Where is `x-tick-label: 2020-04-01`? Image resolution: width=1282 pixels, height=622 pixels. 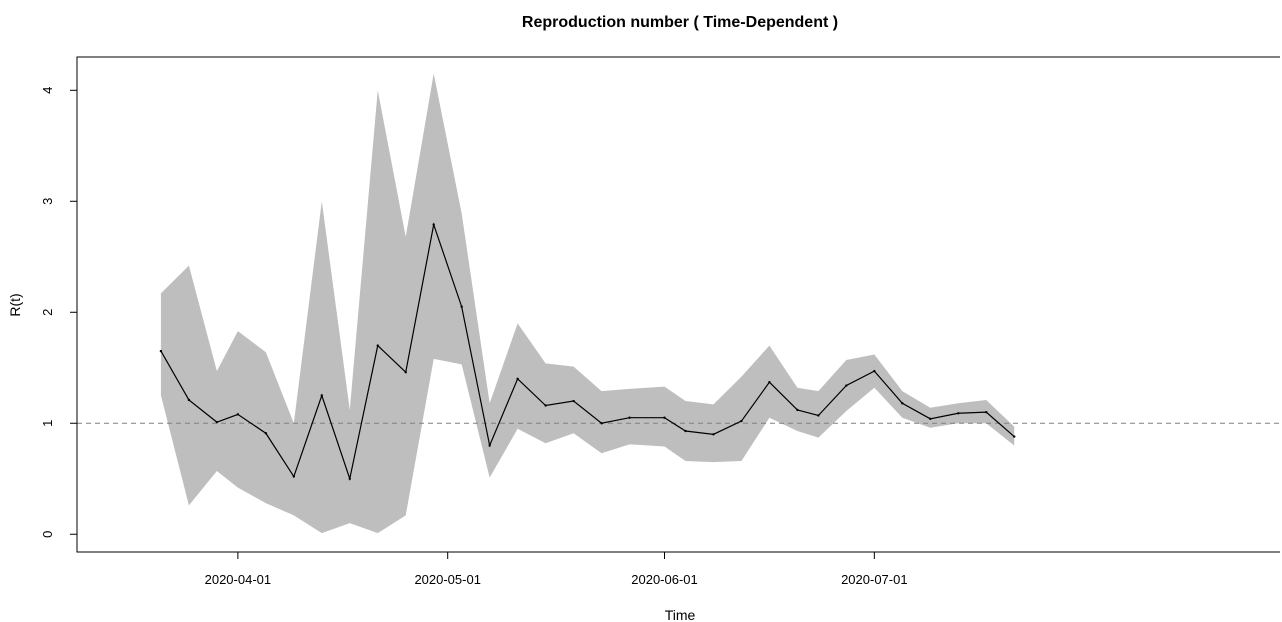
x-tick-label: 2020-04-01 is located at coordinates (238, 579).